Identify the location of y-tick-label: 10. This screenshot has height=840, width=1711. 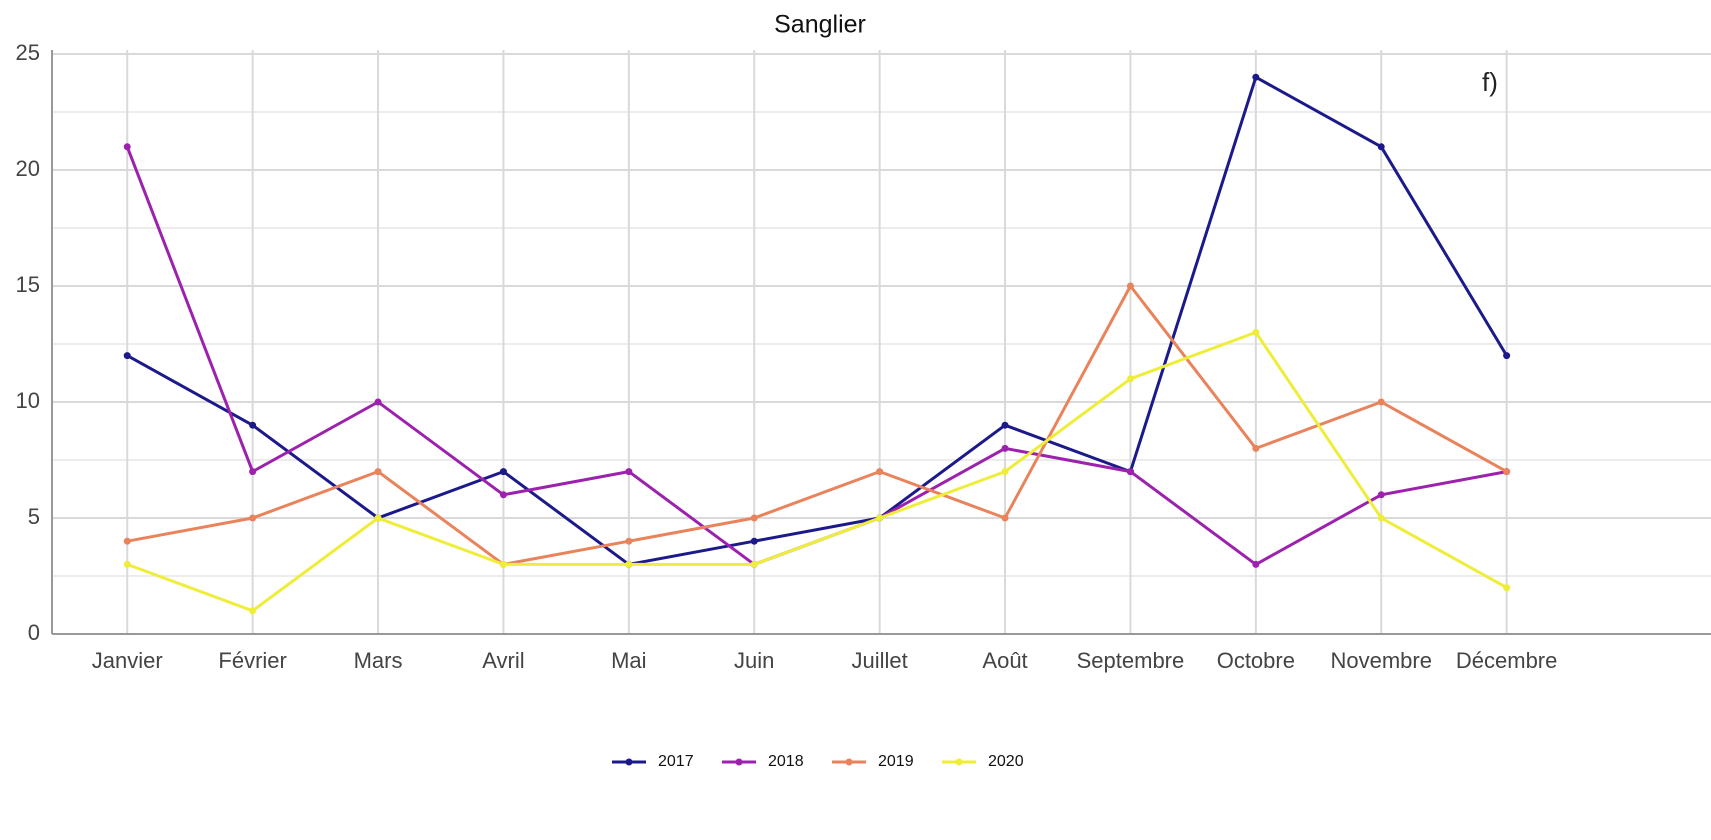
(28, 400).